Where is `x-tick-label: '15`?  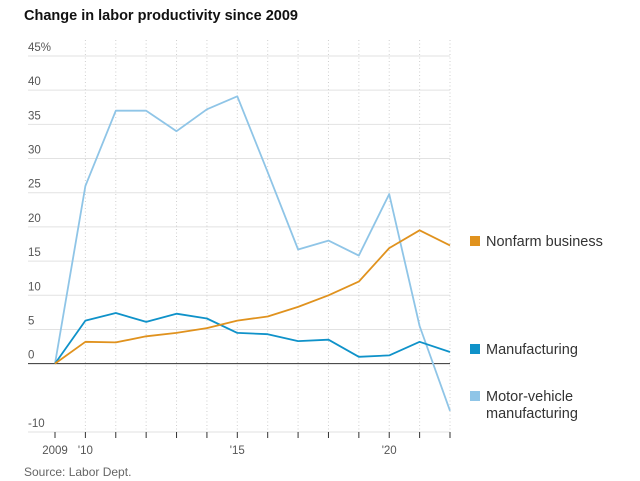
x-tick-label: '15 is located at coordinates (237, 451).